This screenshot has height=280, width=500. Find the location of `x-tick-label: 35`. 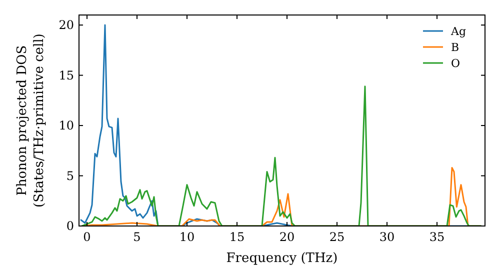

x-tick-label: 35 is located at coordinates (437, 237).